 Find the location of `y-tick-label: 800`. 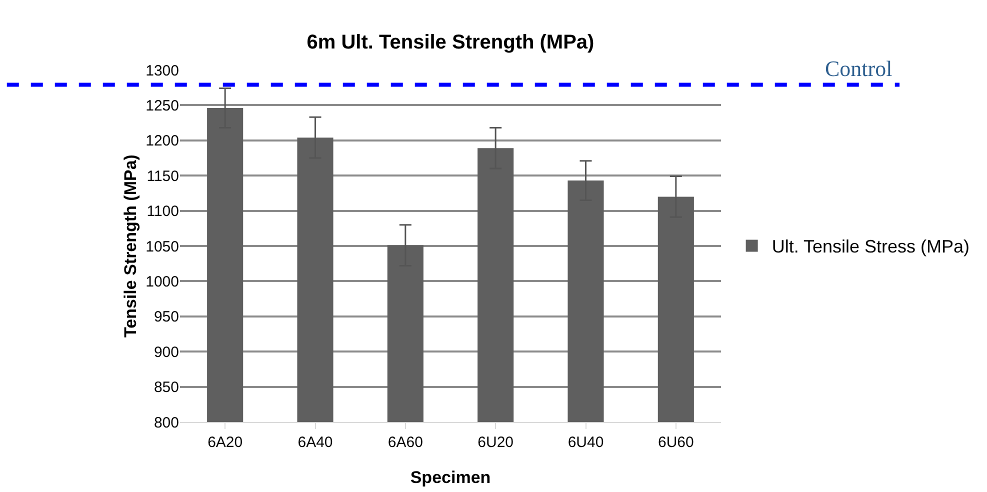

y-tick-label: 800 is located at coordinates (166, 423).